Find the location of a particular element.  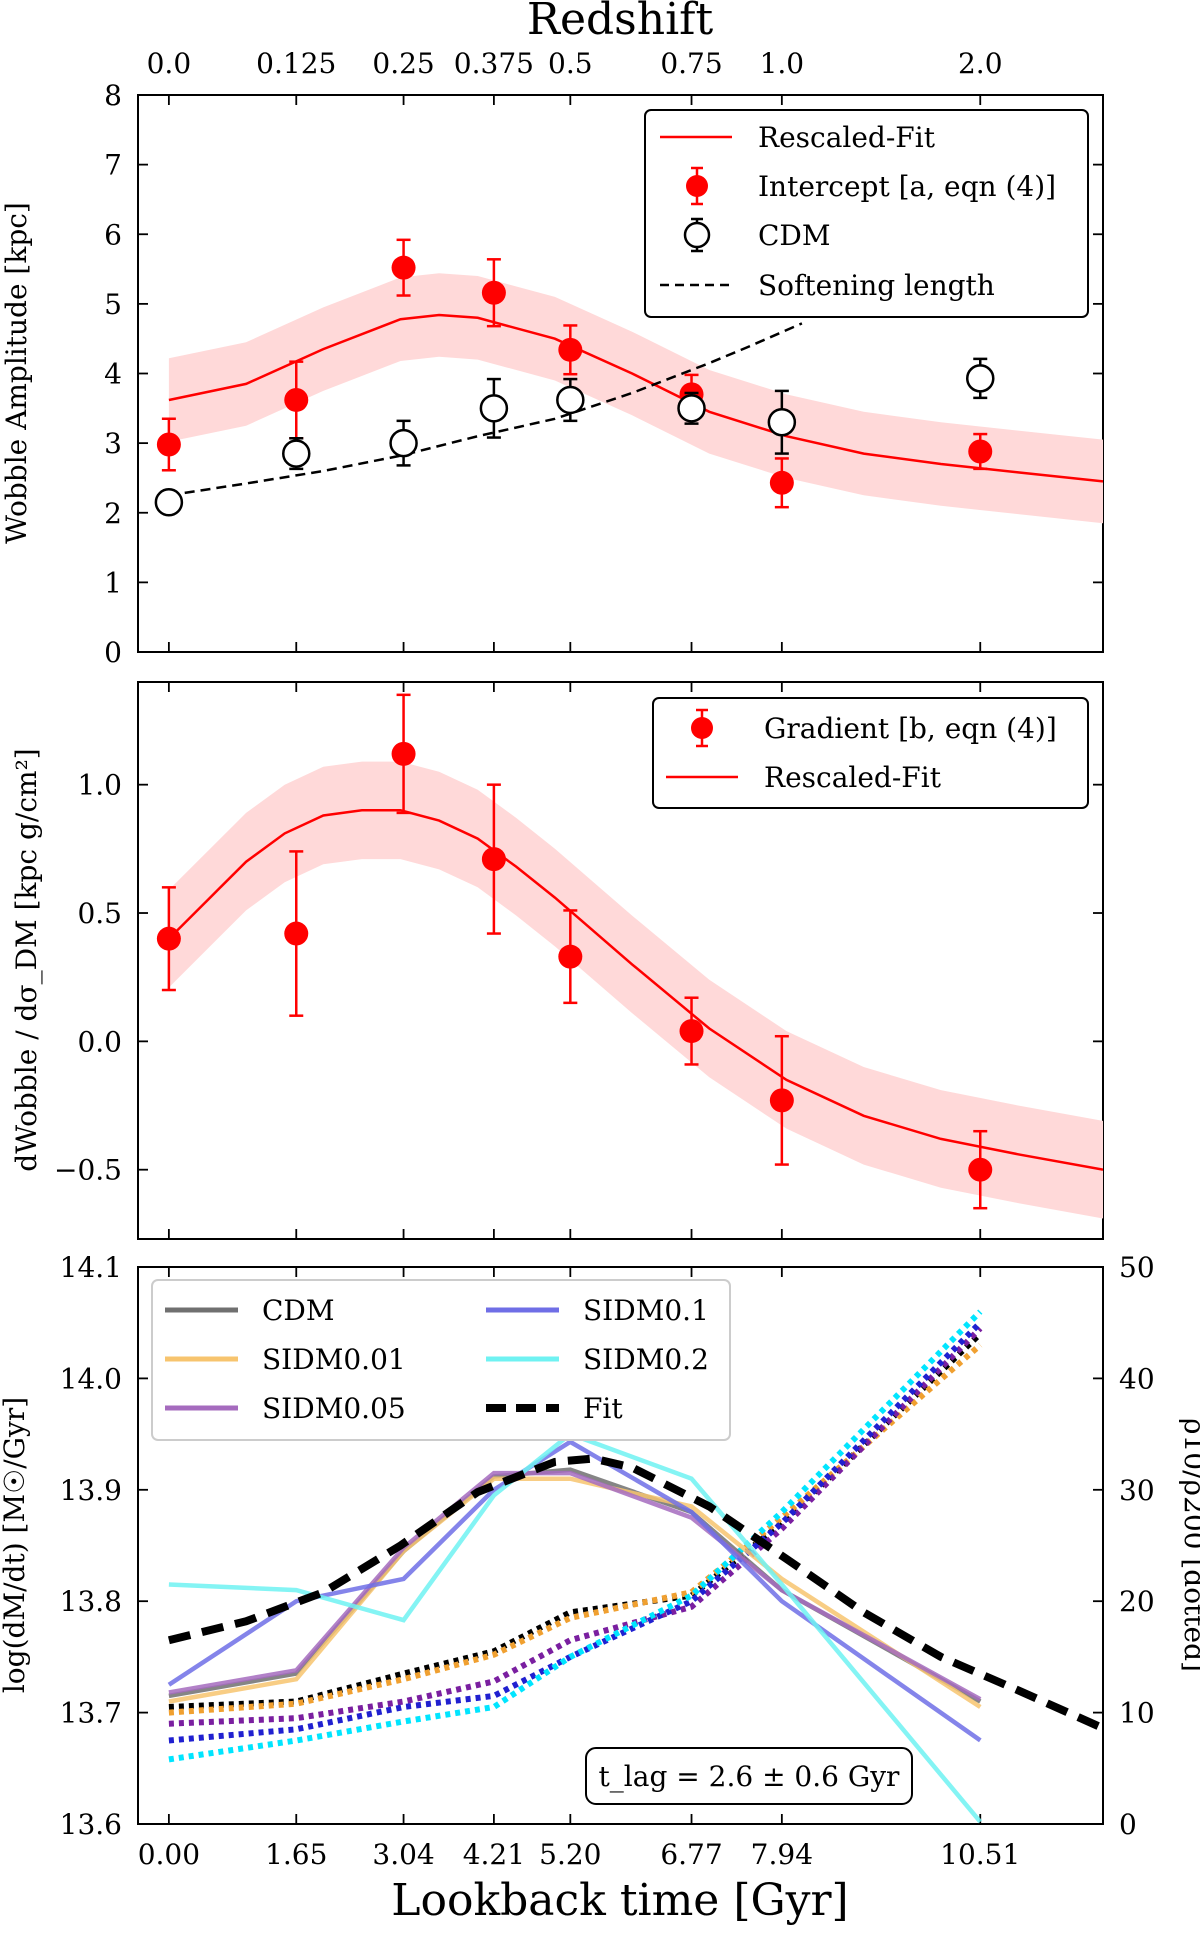

legend-sidm005-label: SIDM0.05 is located at coordinates (334, 1408).